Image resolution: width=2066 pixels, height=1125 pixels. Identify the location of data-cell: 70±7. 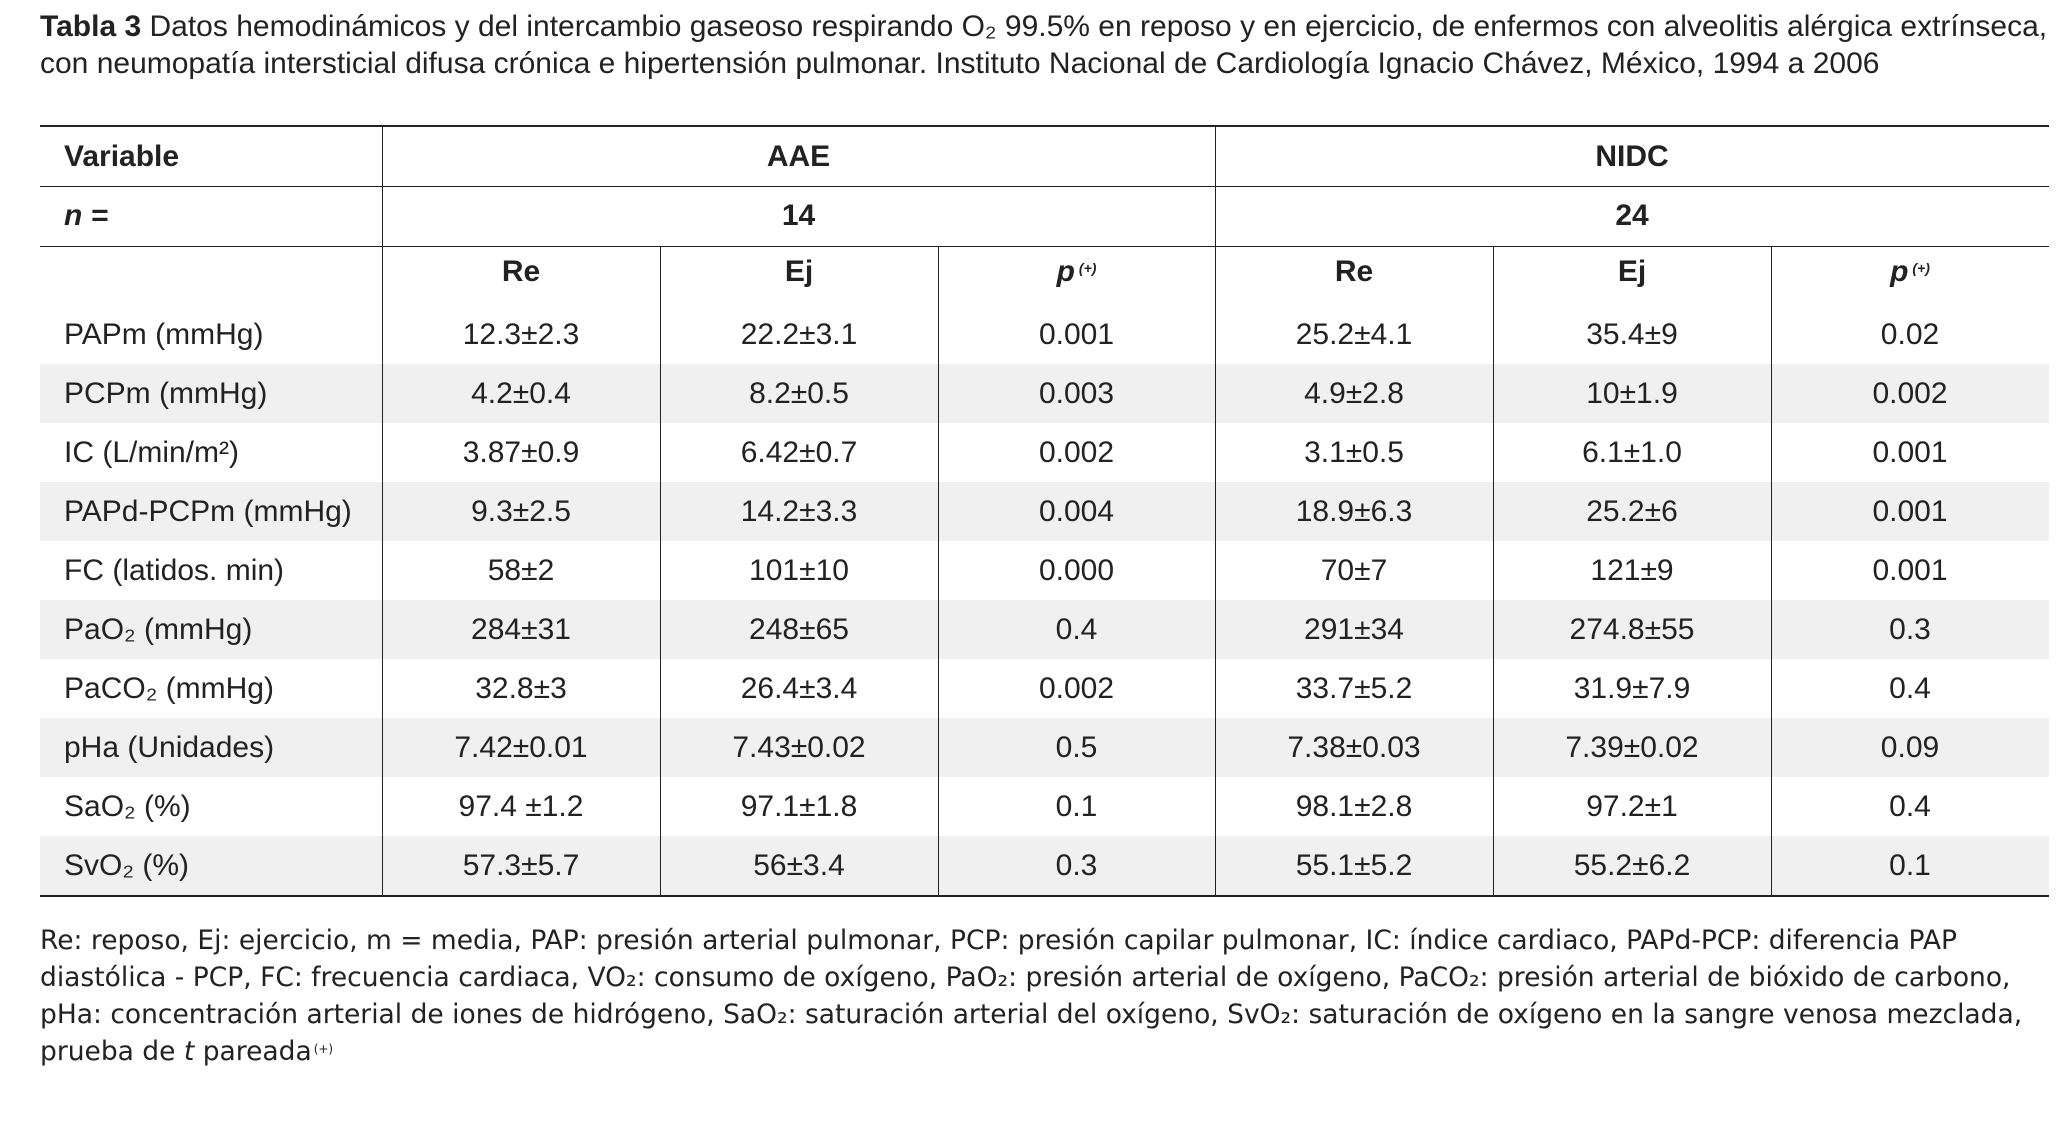
(1354, 570).